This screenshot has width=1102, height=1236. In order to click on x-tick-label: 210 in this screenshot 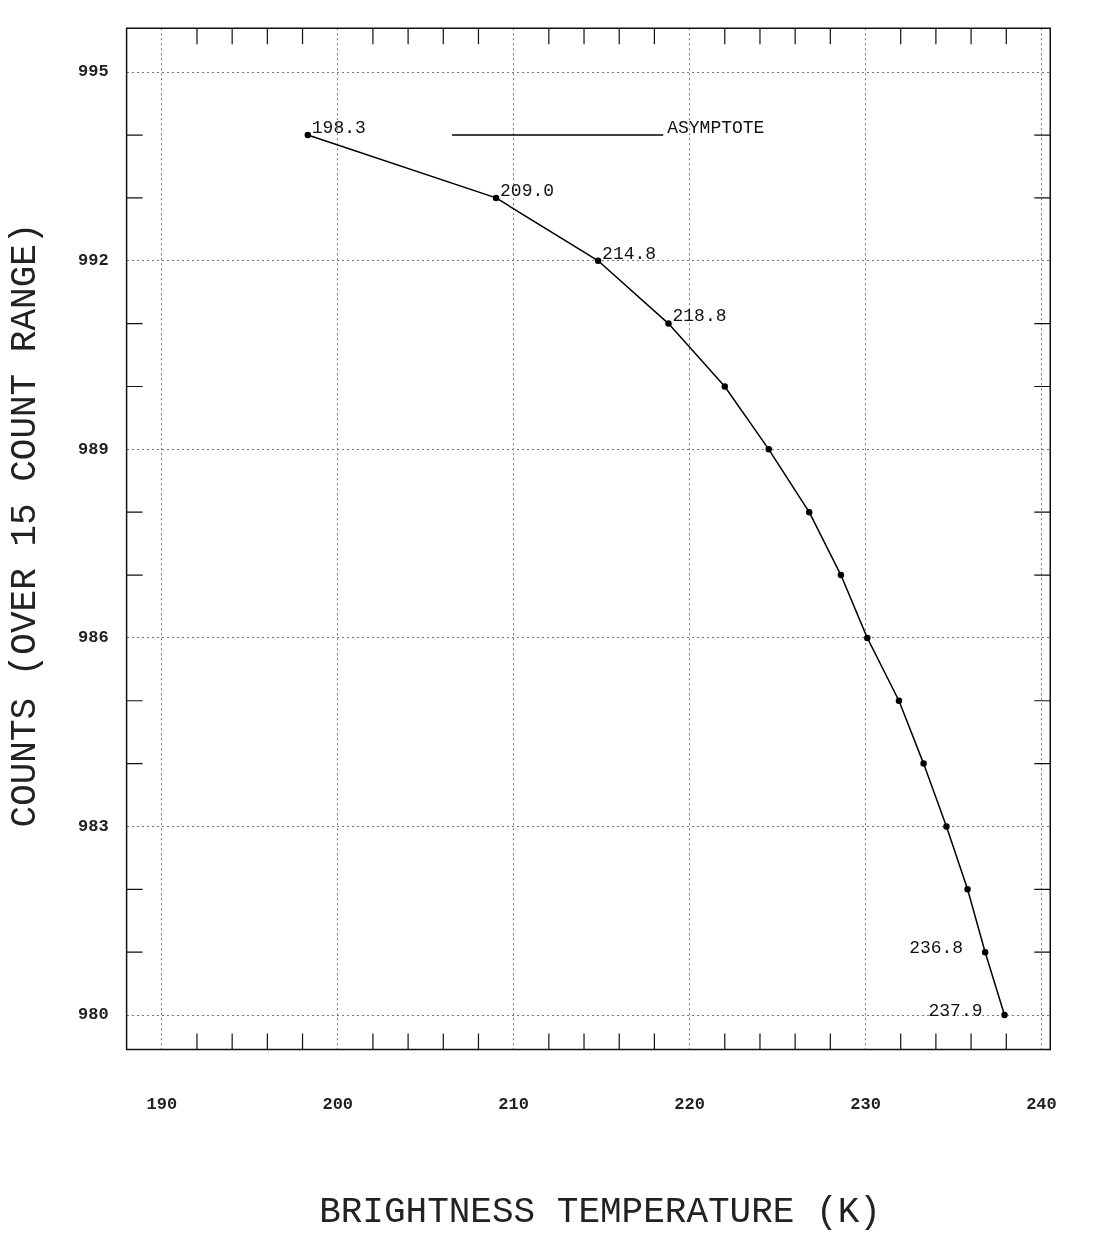, I will do `click(513, 1105)`.